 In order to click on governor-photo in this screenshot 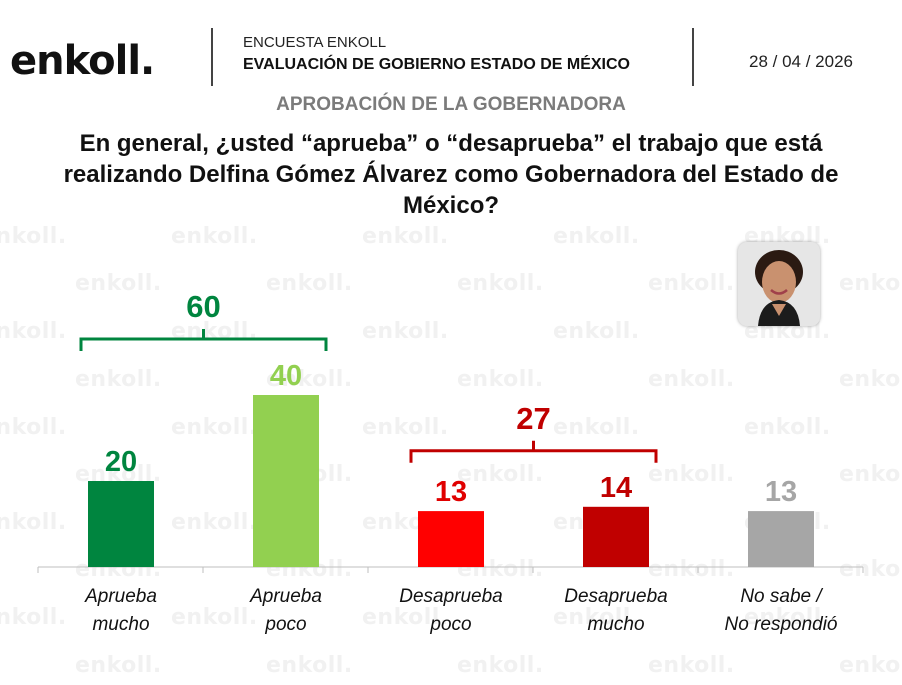, I will do `click(779, 284)`.